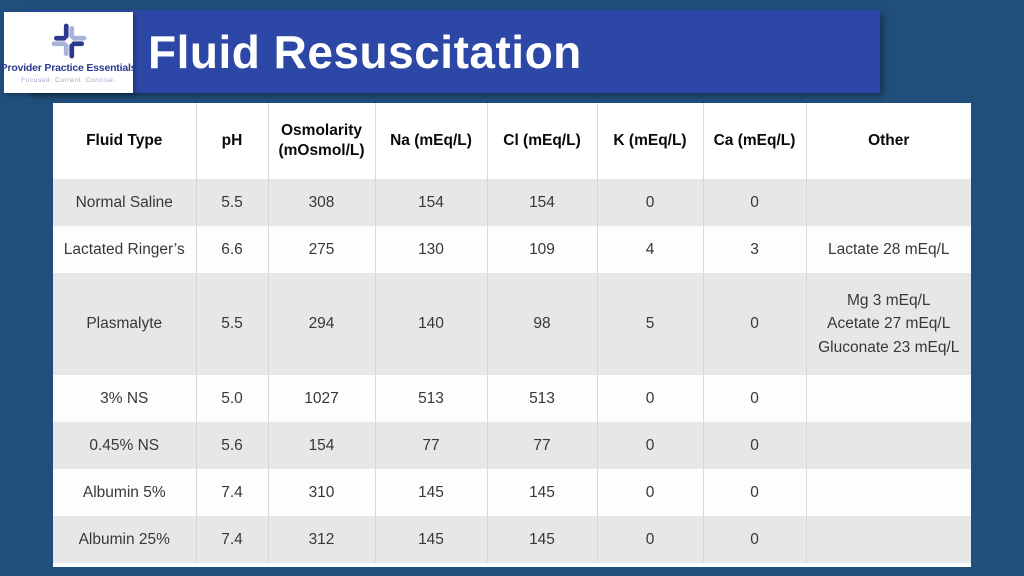 This screenshot has height=576, width=1024. Describe the element at coordinates (365, 51) in the screenshot. I see `page-title: Fluid Resuscitation` at that location.